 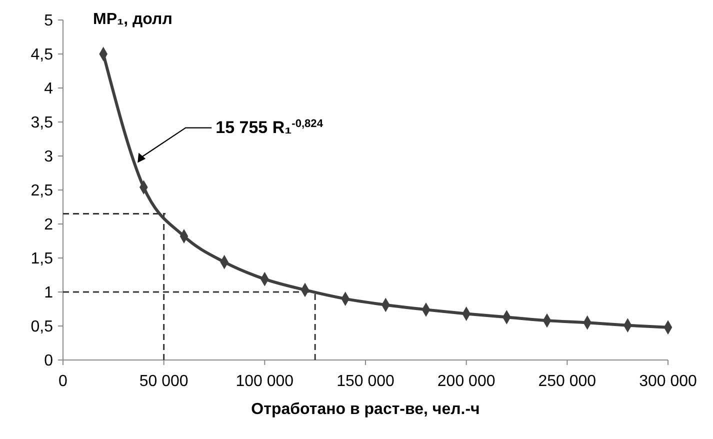 I want to click on x-tick-label: 0, so click(x=63, y=381).